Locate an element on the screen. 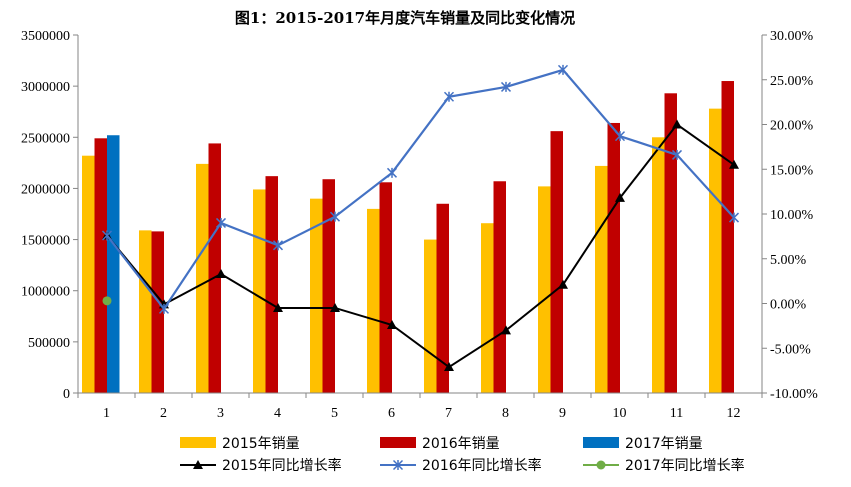  point-2016-month-11-stroke is located at coordinates (677, 154).